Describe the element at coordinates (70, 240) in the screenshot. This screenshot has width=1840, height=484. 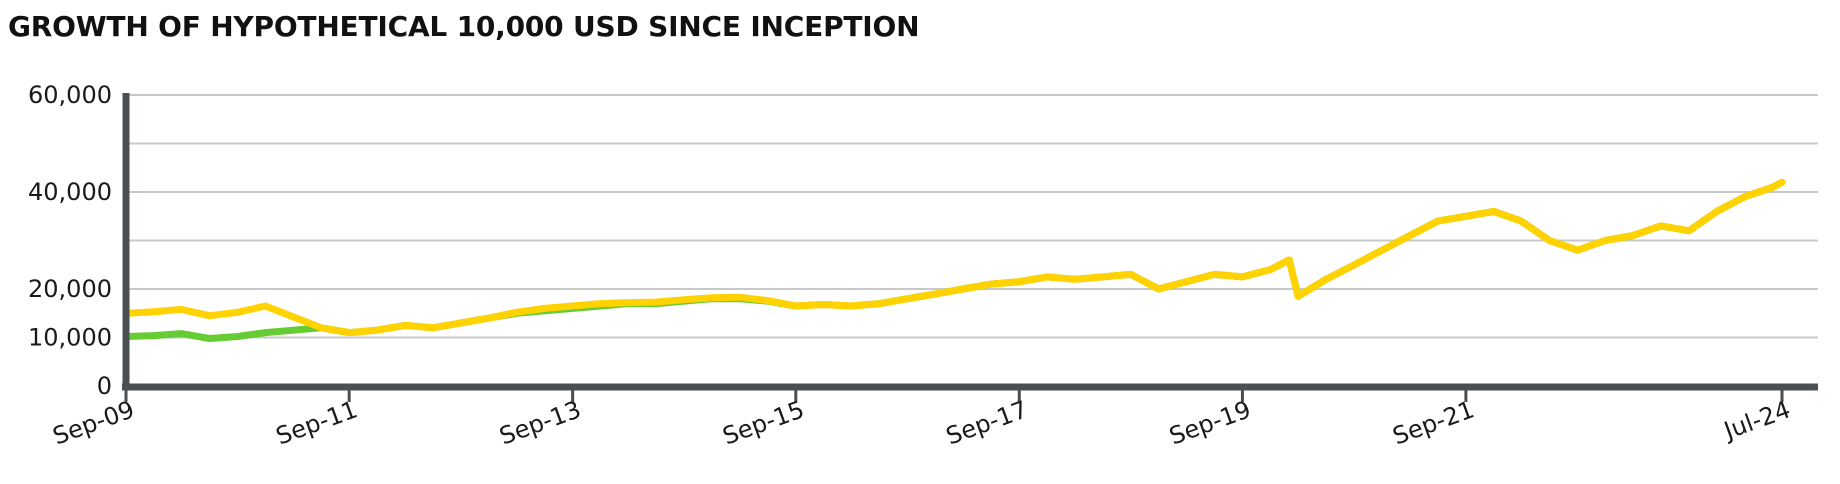
I see `y-axis-ticks: 0 10,000 20,000 40,000 60,000` at that location.